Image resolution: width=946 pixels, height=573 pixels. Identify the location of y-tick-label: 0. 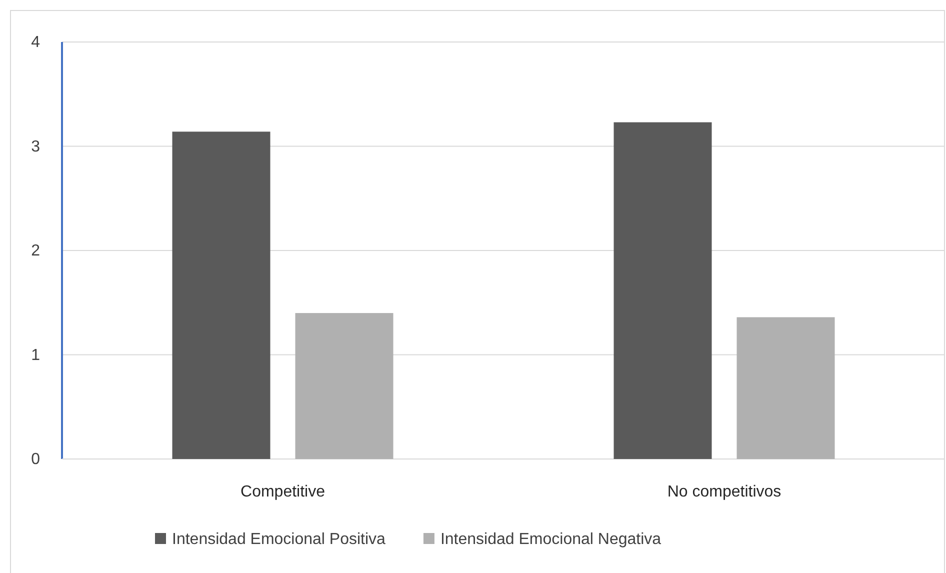
(35, 459).